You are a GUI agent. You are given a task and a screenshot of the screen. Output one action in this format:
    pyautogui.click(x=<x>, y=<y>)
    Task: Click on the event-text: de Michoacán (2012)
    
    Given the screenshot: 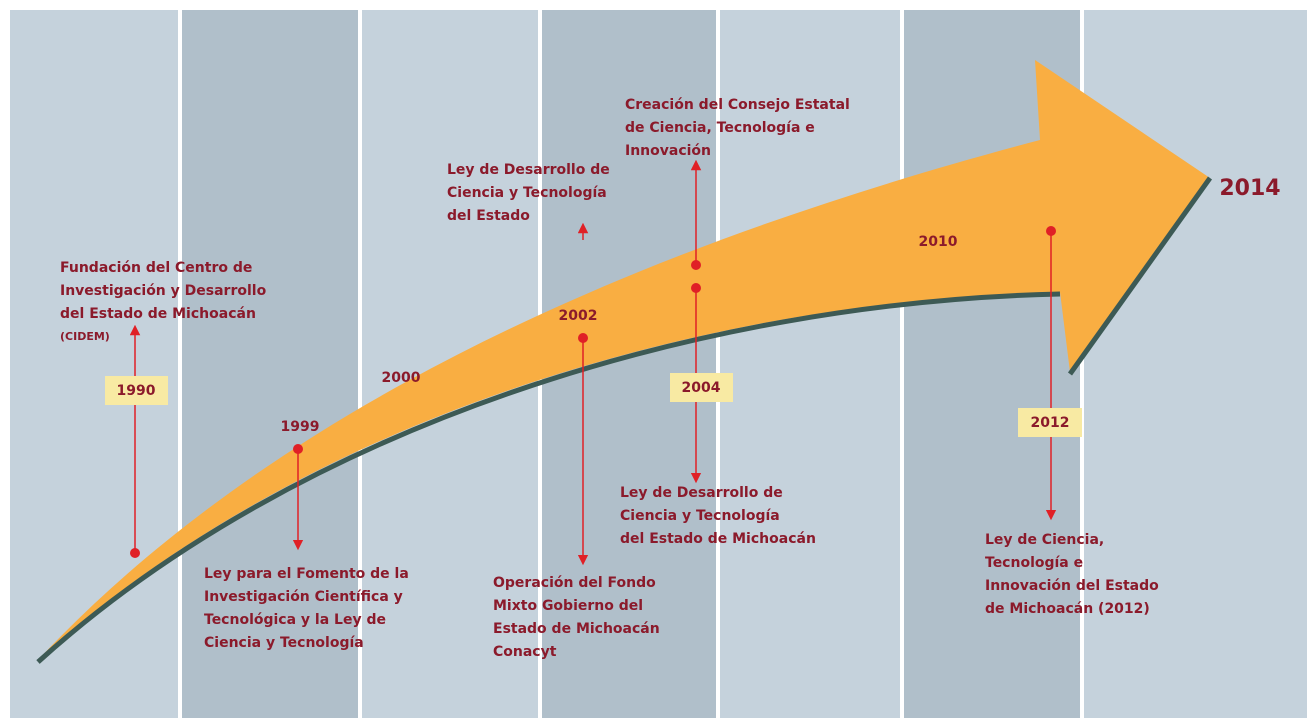 What is the action you would take?
    pyautogui.click(x=1067, y=609)
    